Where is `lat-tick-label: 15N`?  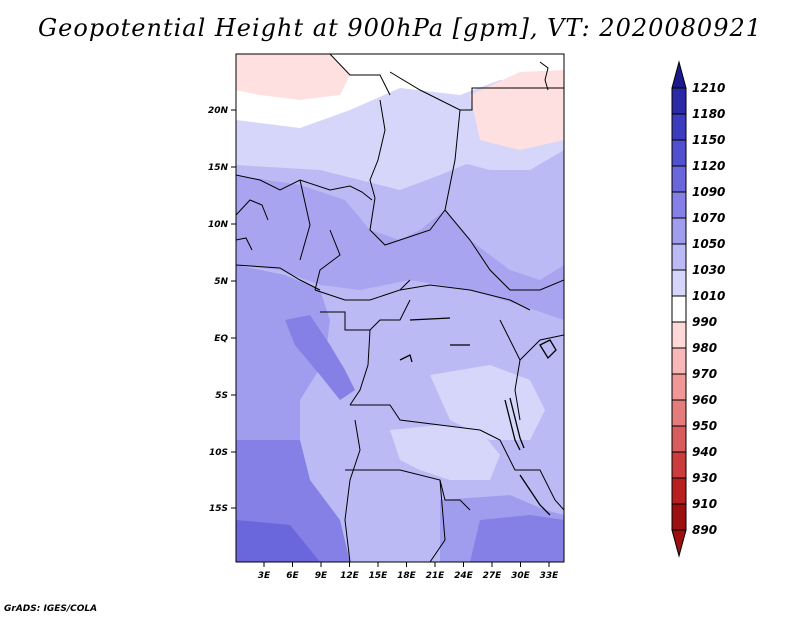 lat-tick-label: 15N is located at coordinates (218, 168).